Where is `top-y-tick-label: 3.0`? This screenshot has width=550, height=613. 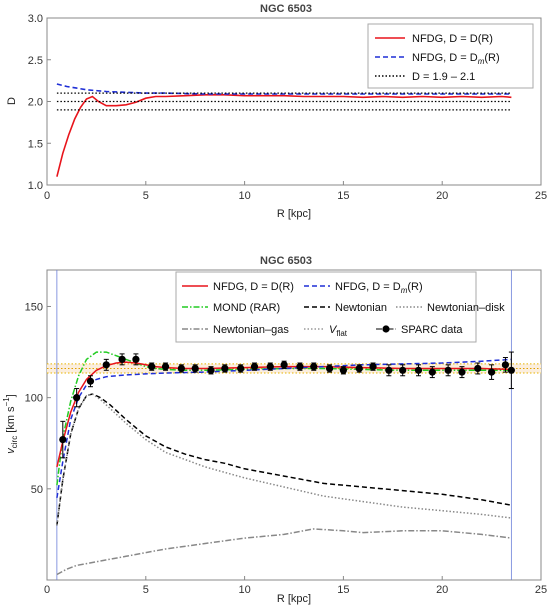
top-y-tick-label: 3.0 is located at coordinates (35, 19).